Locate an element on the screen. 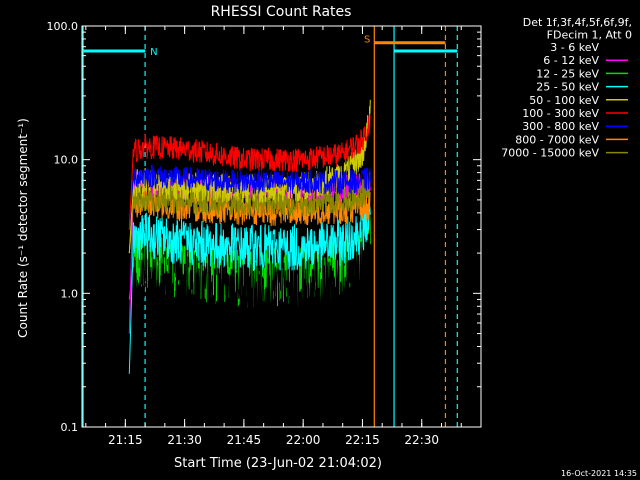 The image size is (640, 480). series-line-300-800-kev is located at coordinates (249, 196).